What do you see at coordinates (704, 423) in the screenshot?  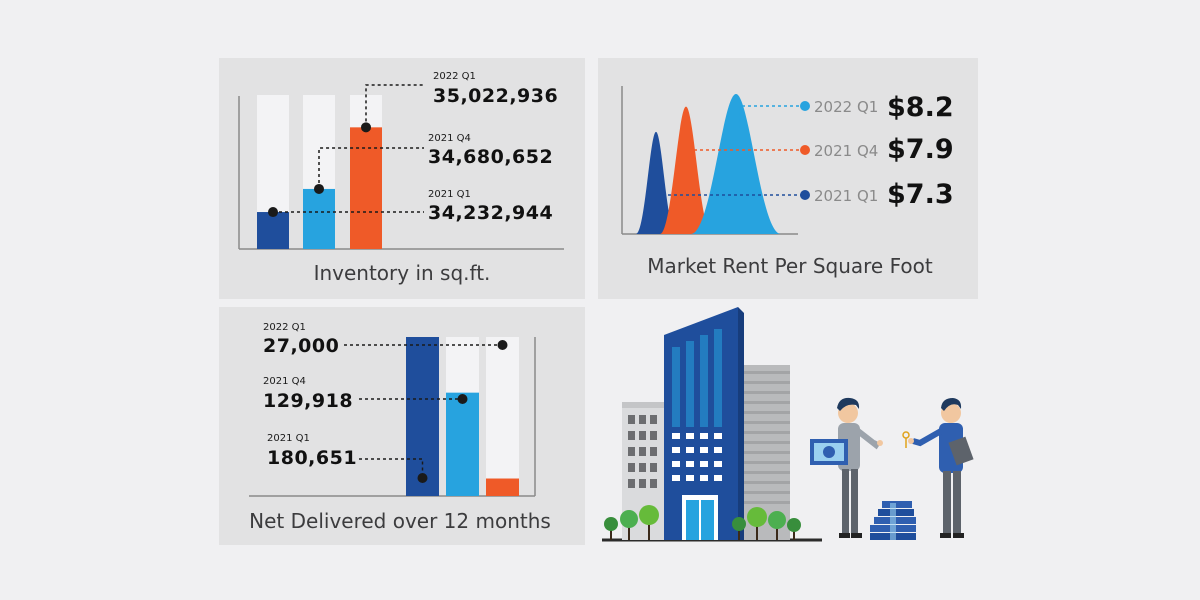 I see `blue-tower` at bounding box center [704, 423].